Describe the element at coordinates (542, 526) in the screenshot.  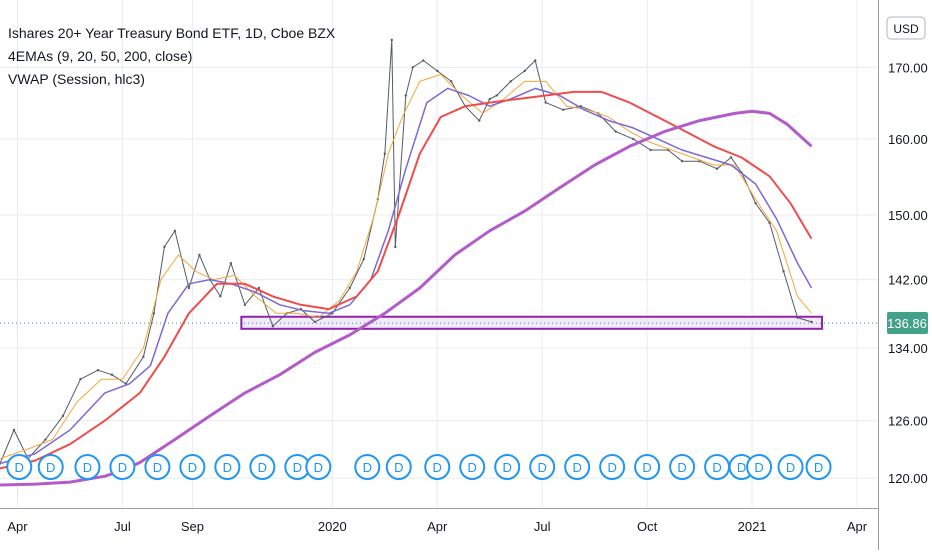
I see `x-tick-label: Jul` at that location.